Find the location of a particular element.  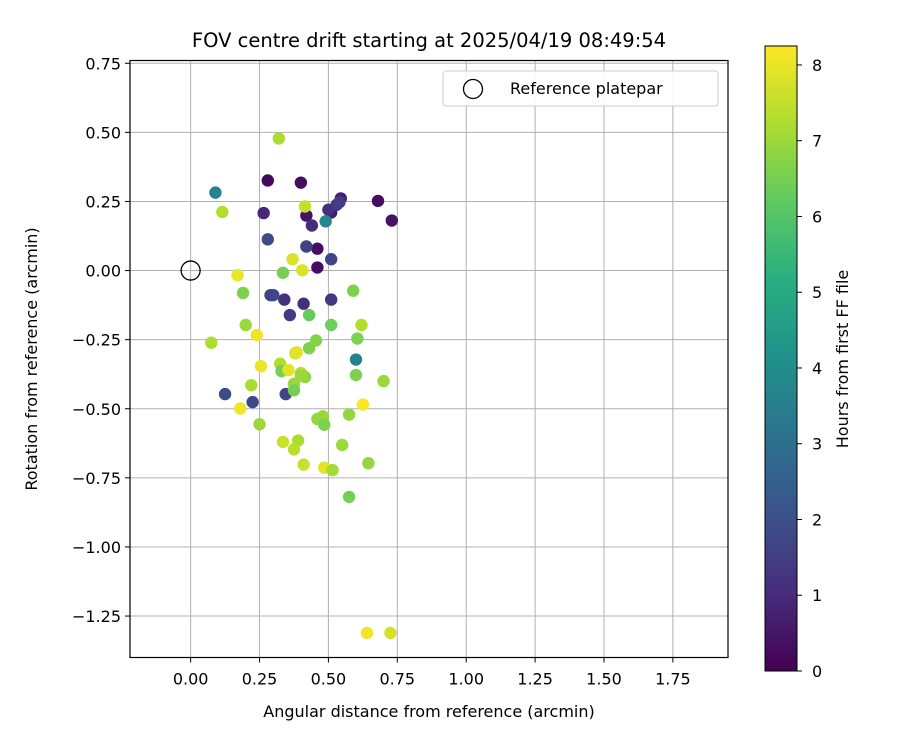

reference-point is located at coordinates (190, 270).